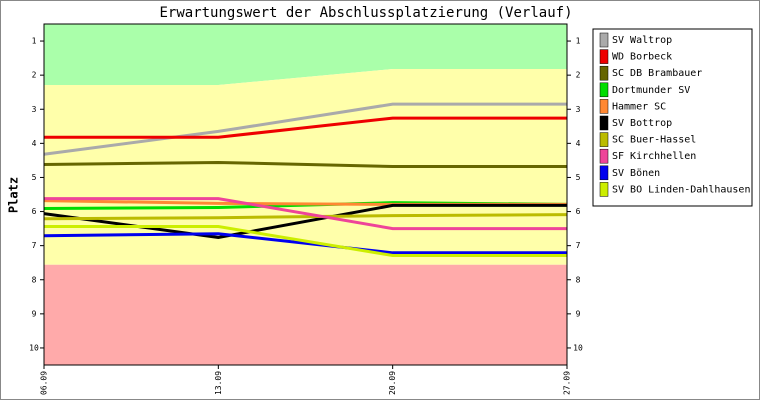  Describe the element at coordinates (34, 313) in the screenshot. I see `y-tick-label: 9` at that location.